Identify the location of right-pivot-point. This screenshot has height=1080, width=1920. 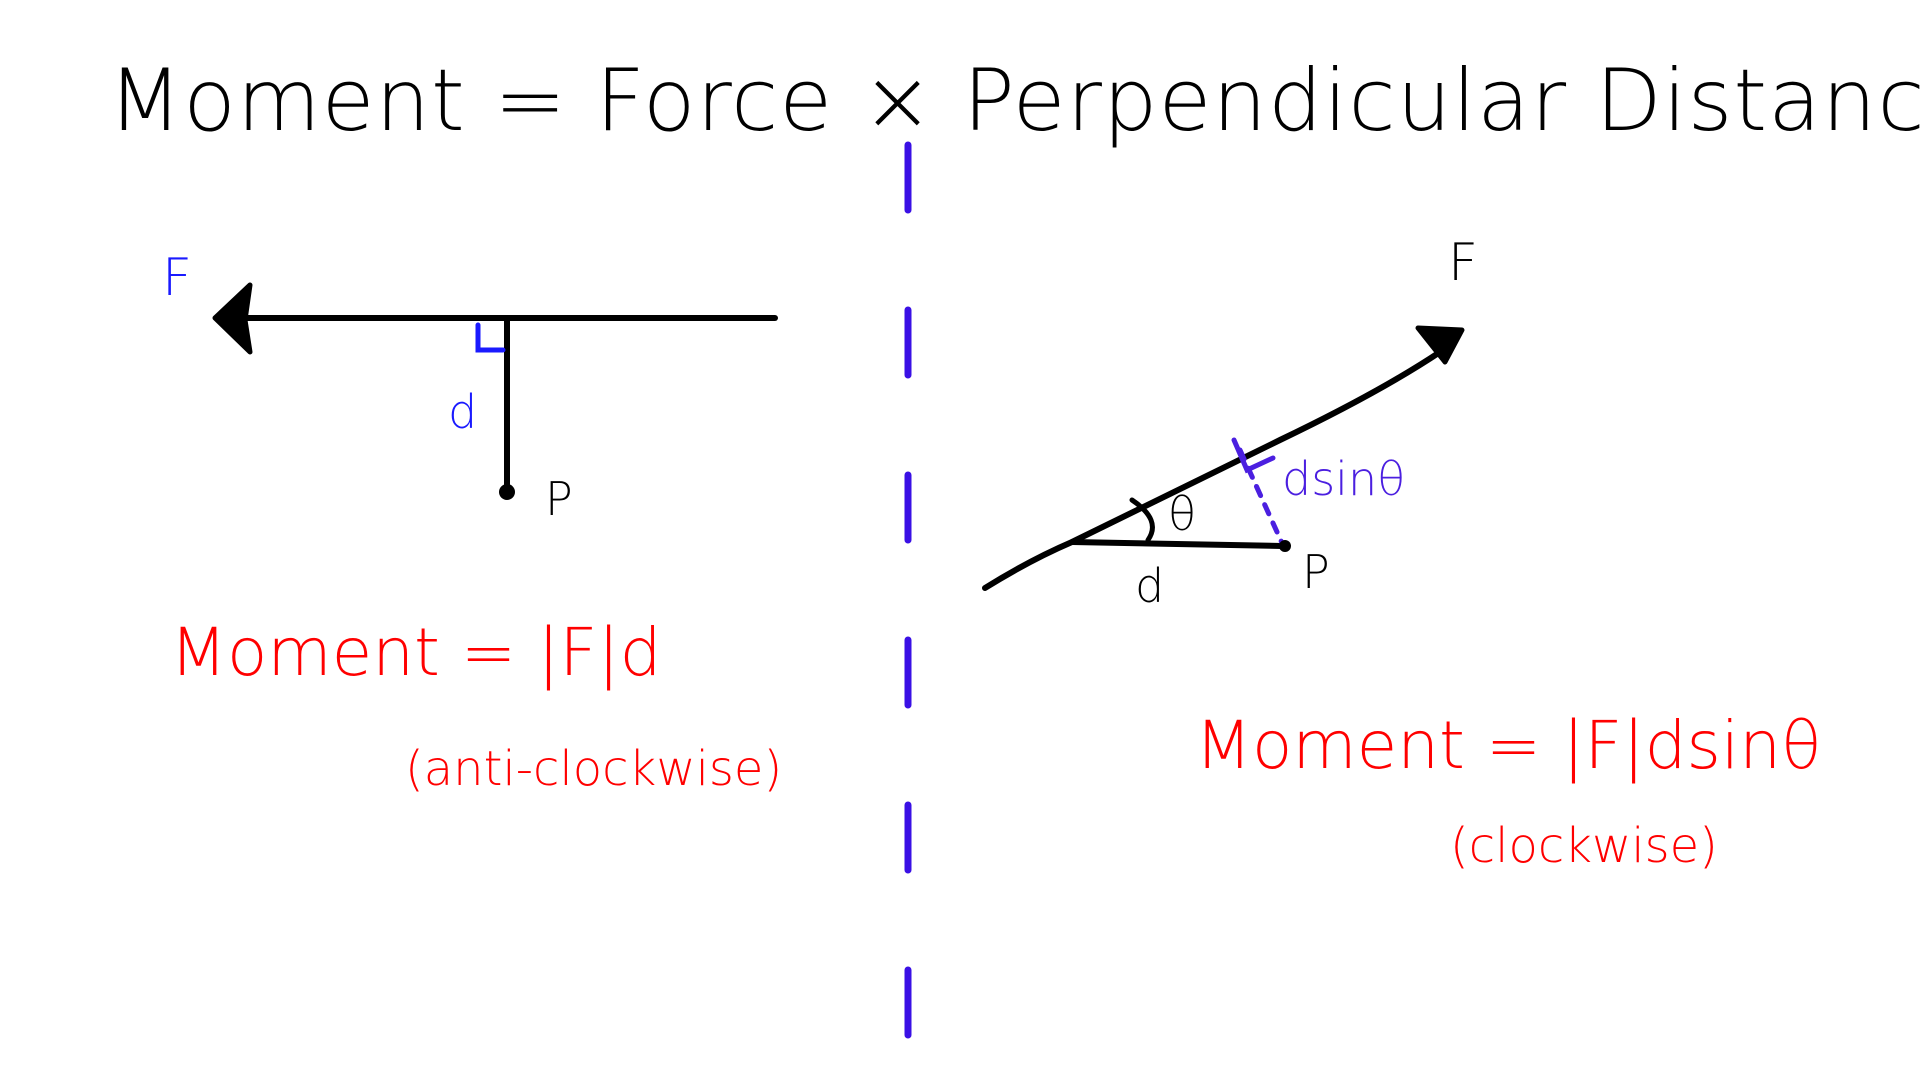
(1285, 546).